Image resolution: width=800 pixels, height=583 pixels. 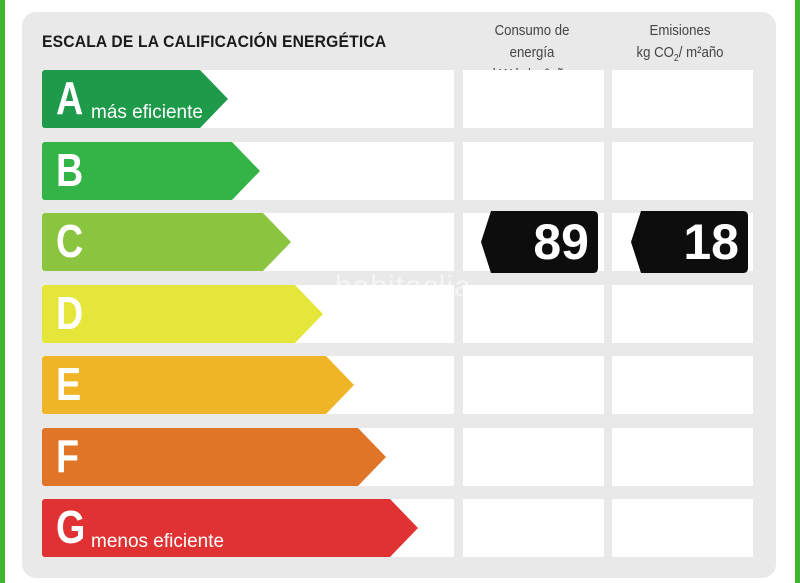 What do you see at coordinates (147, 112) in the screenshot?
I see `rating-sublabel-a: más eficiente` at bounding box center [147, 112].